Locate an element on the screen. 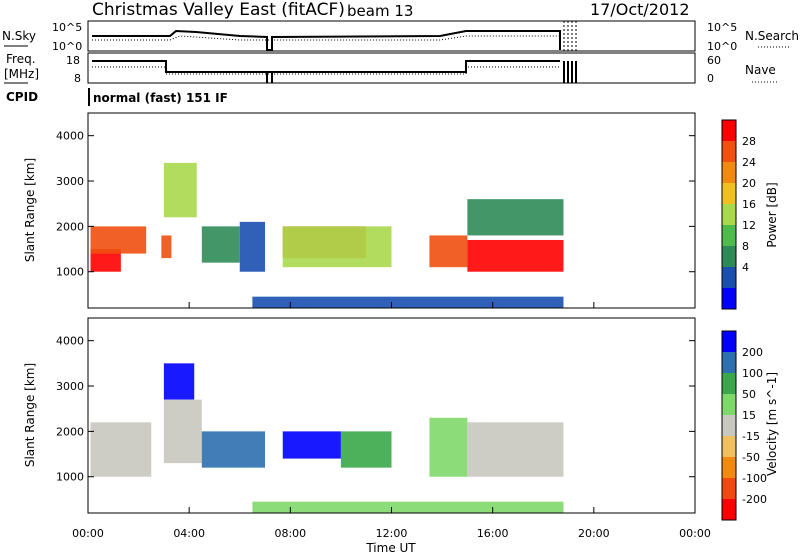 The width and height of the screenshot is (800, 554). cpid-marker is located at coordinates (89, 97).